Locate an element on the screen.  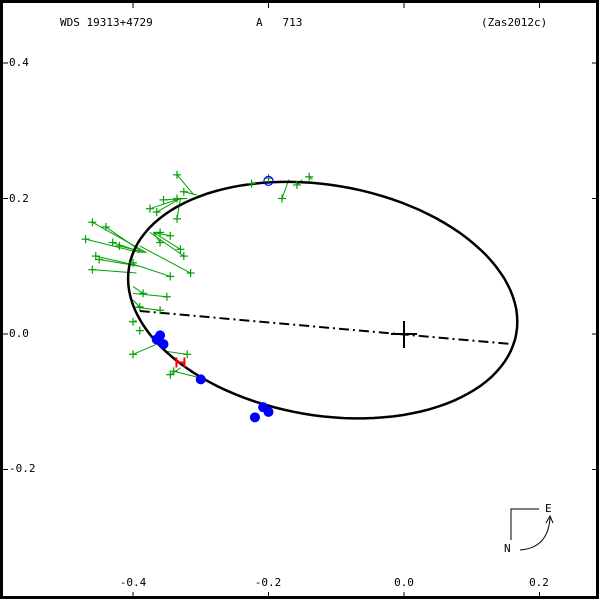
y-tick-label: 0.2 is located at coordinates (19, 198).